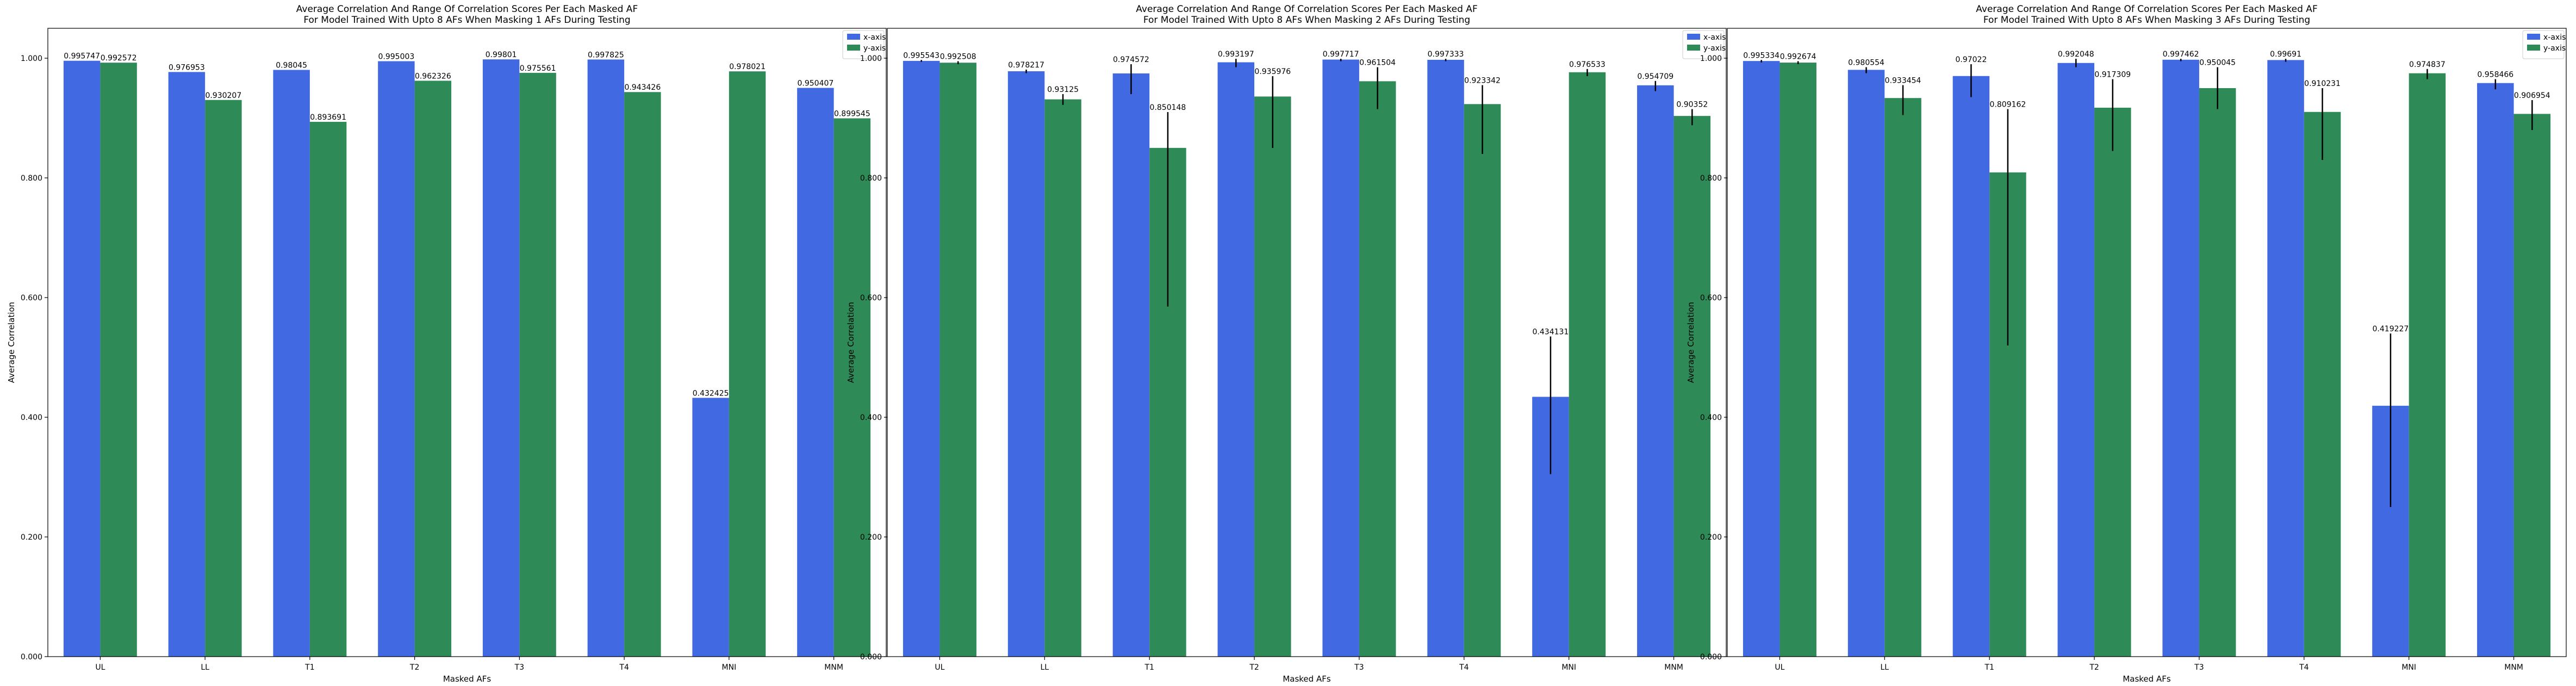  Describe the element at coordinates (2554, 48) in the screenshot. I see `legend-label: y-axis` at that location.